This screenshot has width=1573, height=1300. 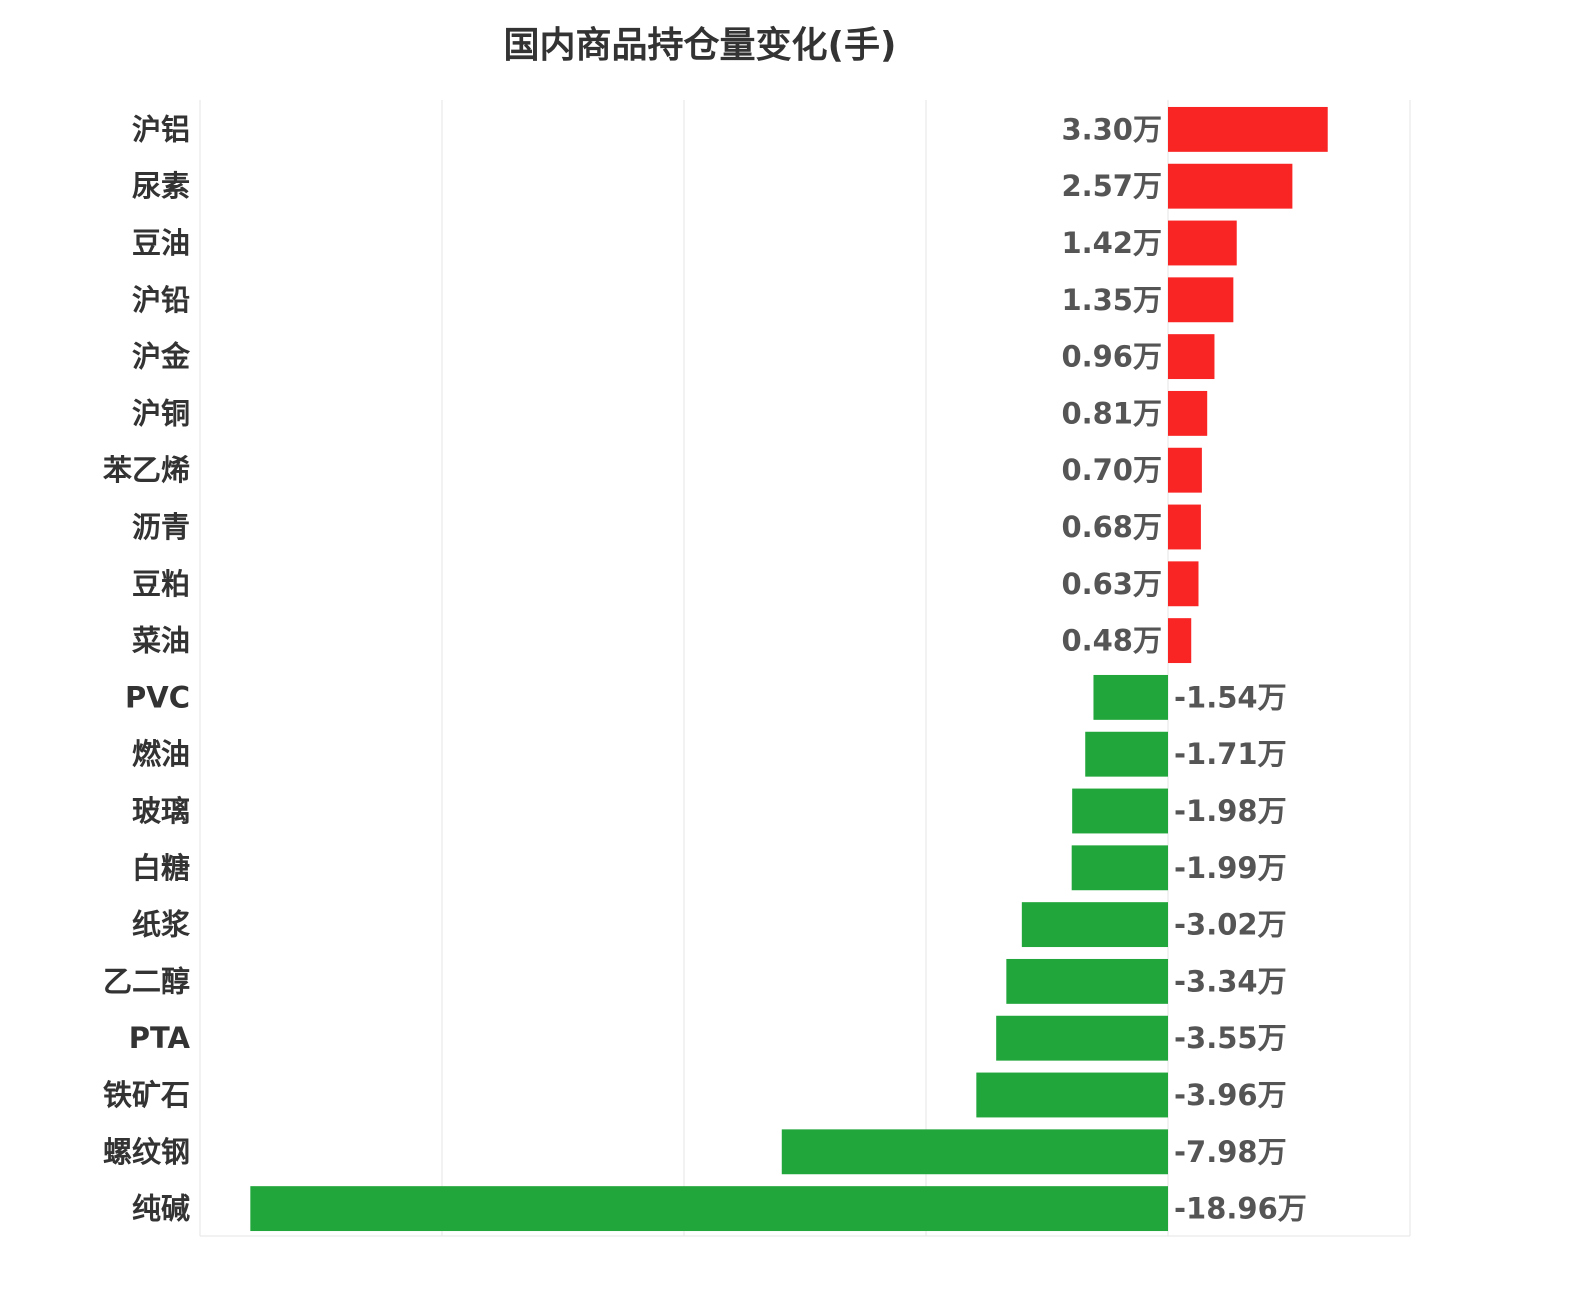 I want to click on data-label: 1.42万, so click(x=1111, y=243).